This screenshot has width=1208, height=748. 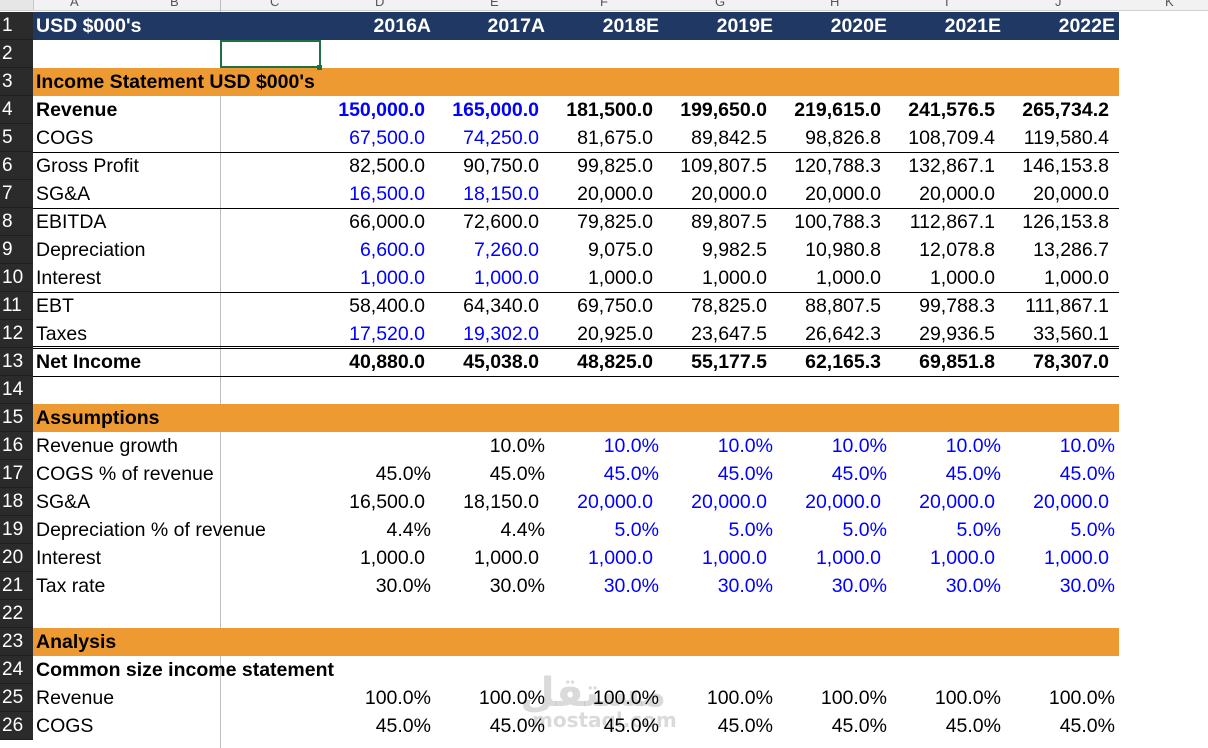 I want to click on row-label-cell: Interest, so click(x=69, y=278).